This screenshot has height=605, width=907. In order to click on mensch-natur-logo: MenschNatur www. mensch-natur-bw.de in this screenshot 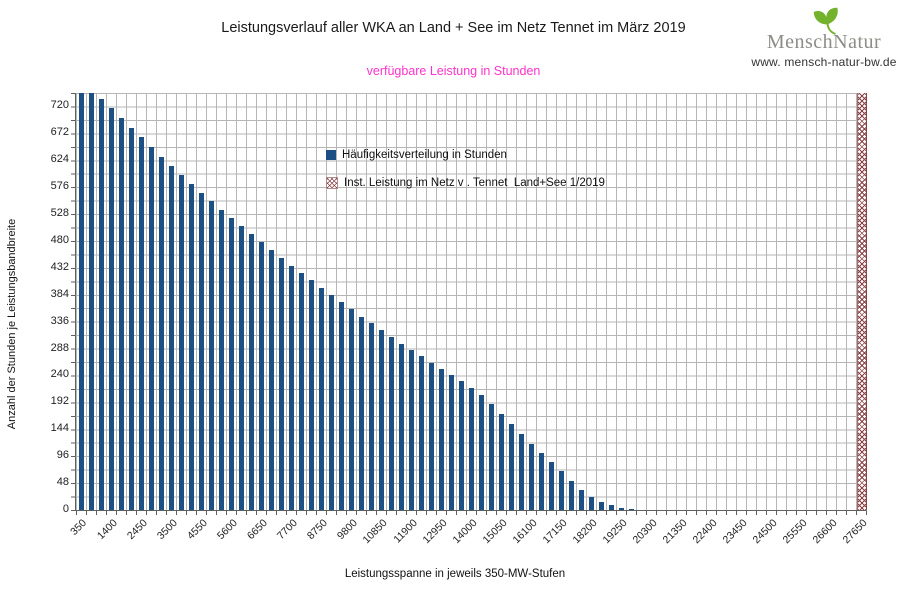, I will do `click(824, 36)`.